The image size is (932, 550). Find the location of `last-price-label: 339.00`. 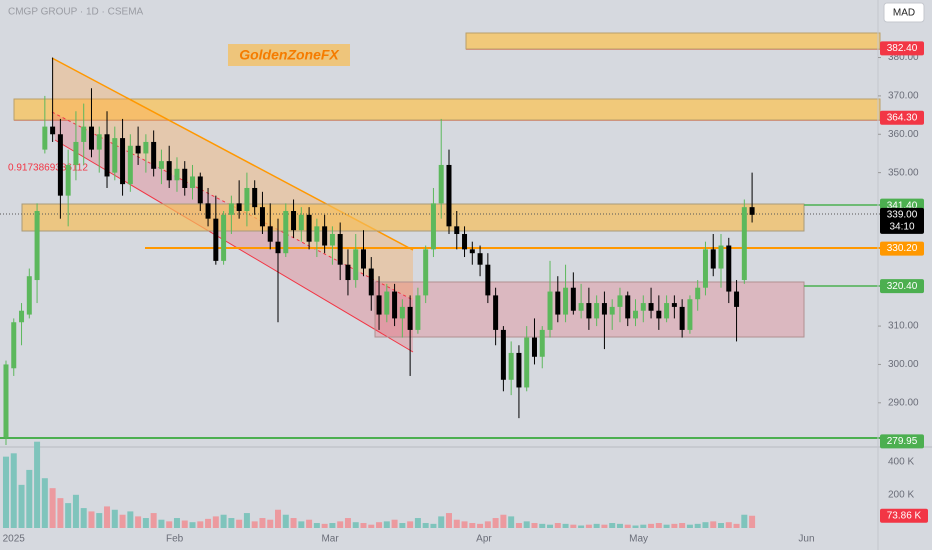

last-price-label: 339.00 is located at coordinates (902, 214).